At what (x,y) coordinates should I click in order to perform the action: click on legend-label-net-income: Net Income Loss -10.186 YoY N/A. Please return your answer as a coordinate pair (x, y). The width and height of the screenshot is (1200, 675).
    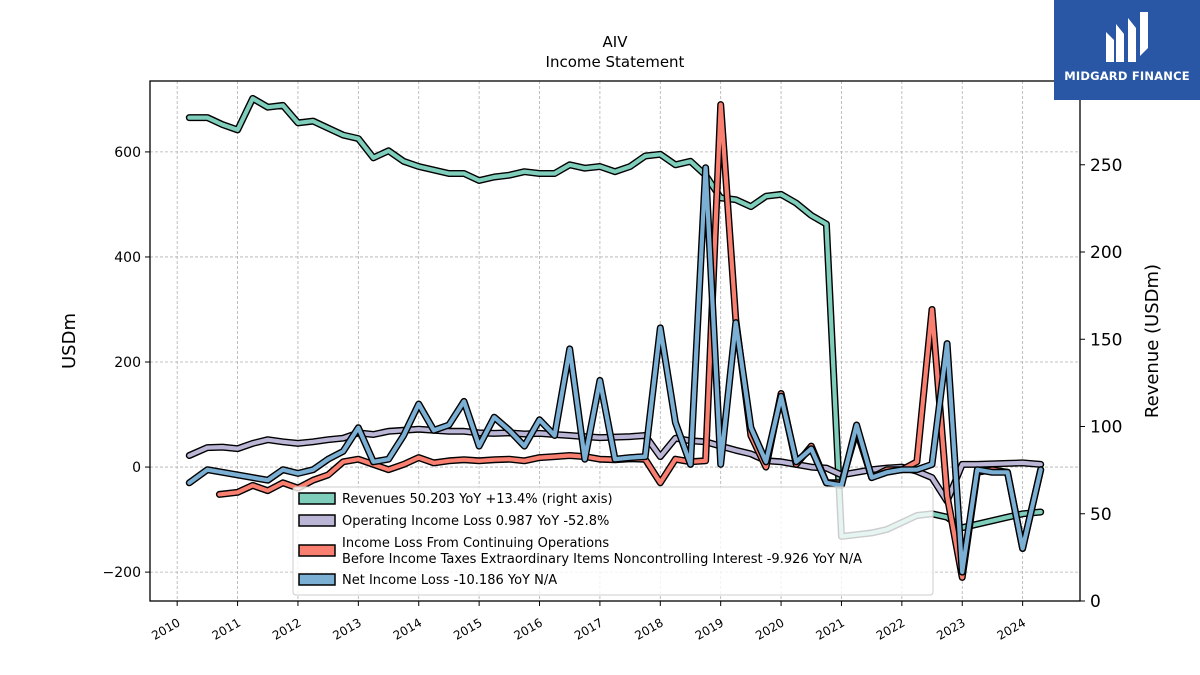
    Looking at the image, I should click on (449, 580).